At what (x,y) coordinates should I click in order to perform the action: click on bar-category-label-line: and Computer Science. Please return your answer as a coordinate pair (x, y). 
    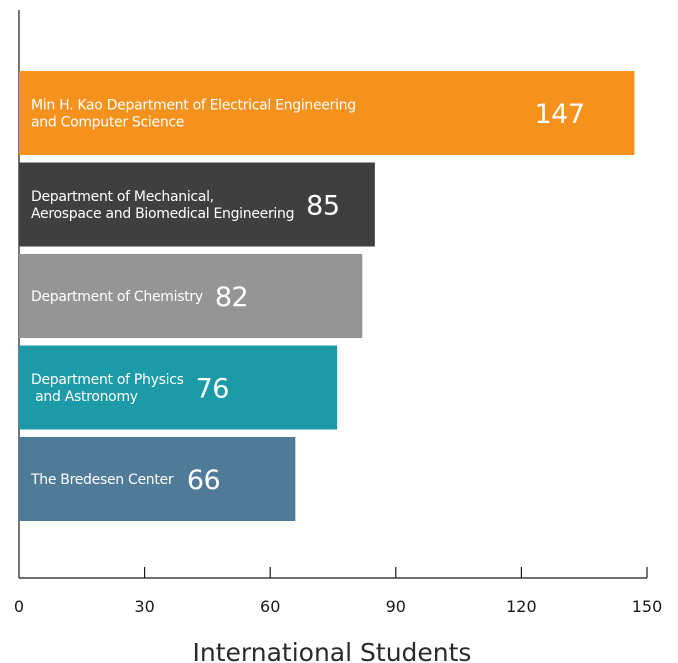
    Looking at the image, I should click on (107, 123).